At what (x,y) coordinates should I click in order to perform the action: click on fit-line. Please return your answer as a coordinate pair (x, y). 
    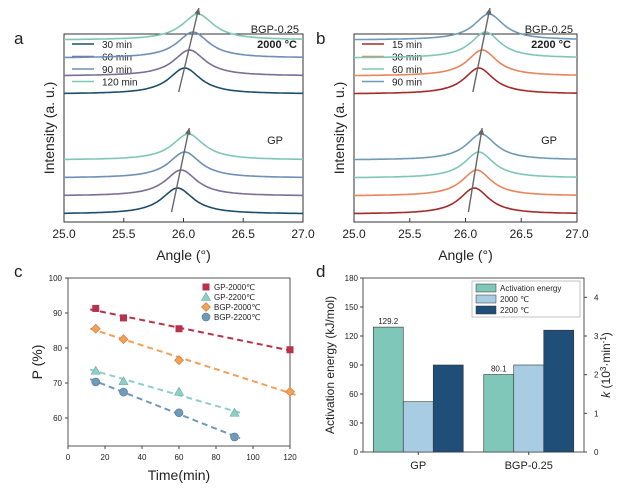
    Looking at the image, I should click on (165, 409).